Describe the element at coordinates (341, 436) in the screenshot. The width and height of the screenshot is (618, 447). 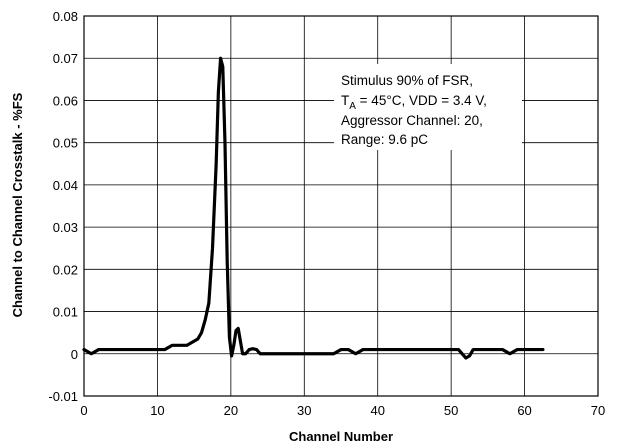
I see `x-axis-title: Channel Number` at that location.